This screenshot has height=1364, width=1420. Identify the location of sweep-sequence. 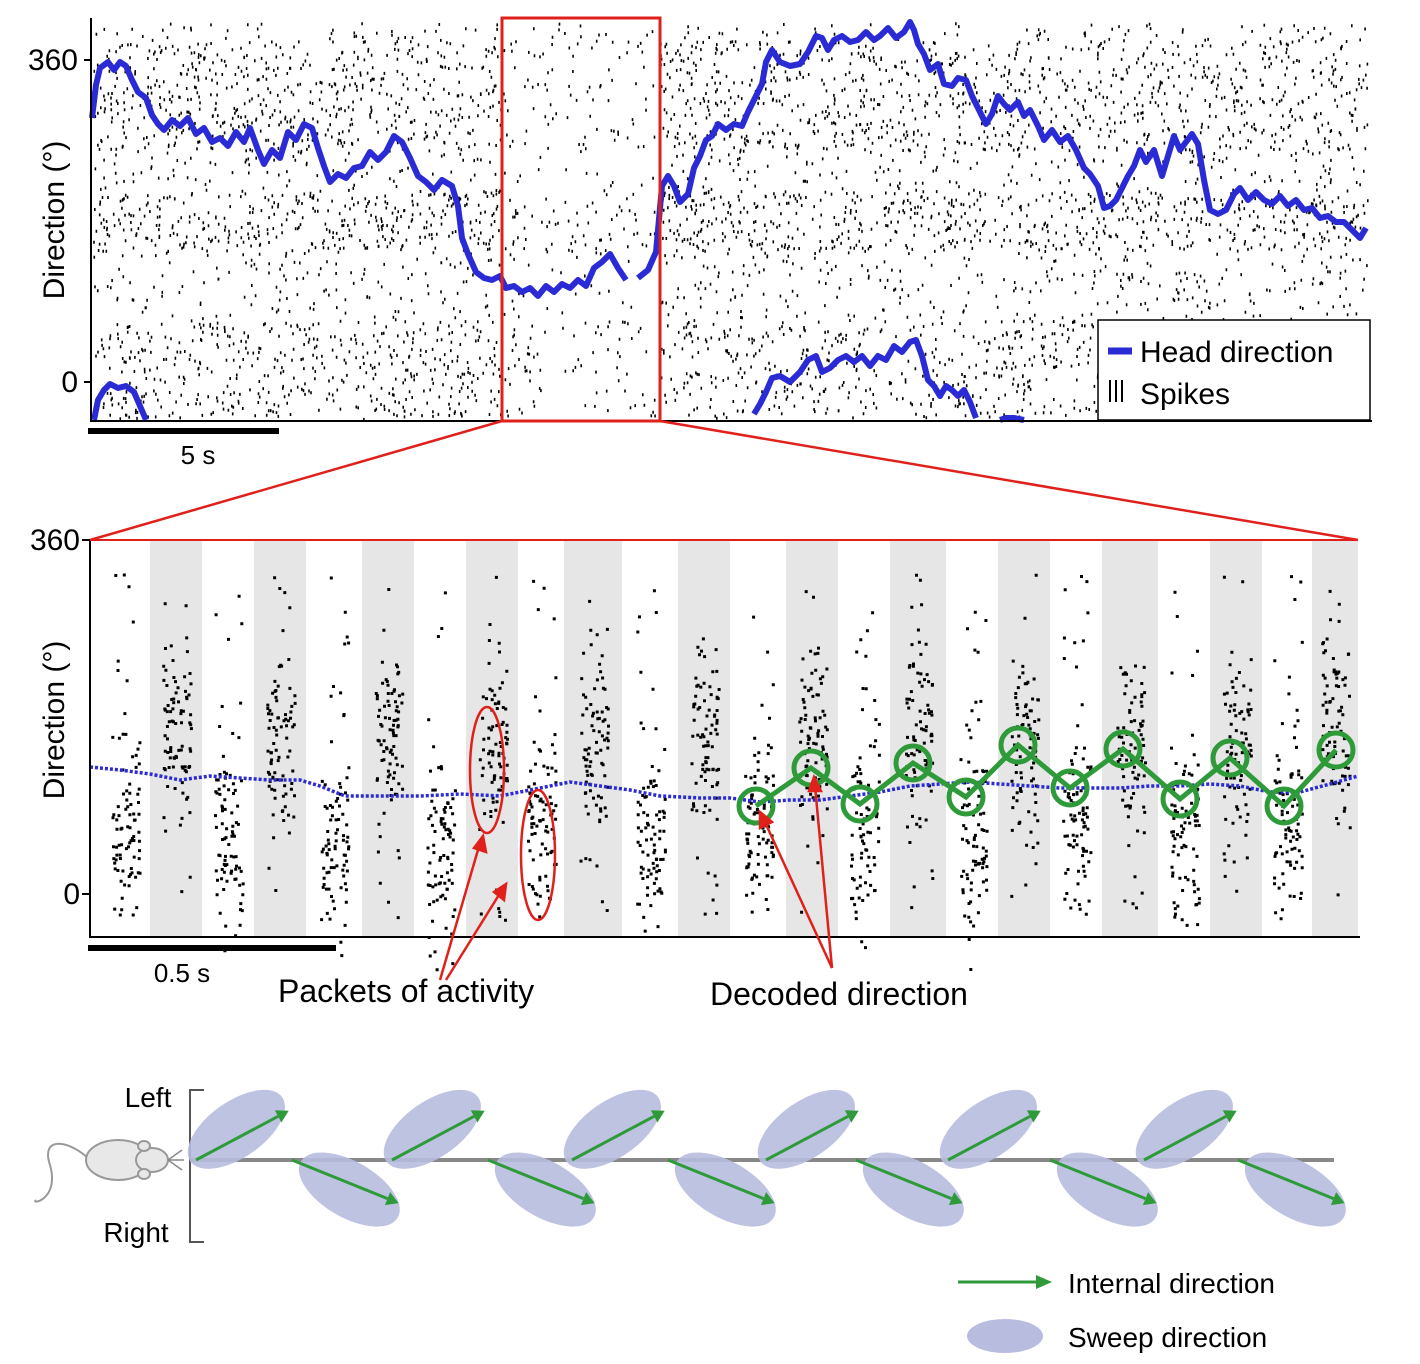
(766, 1158).